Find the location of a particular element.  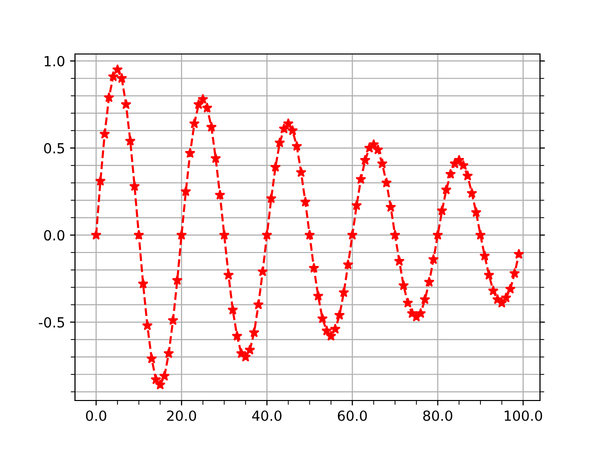

x-tick-label: 100.0 is located at coordinates (523, 415).